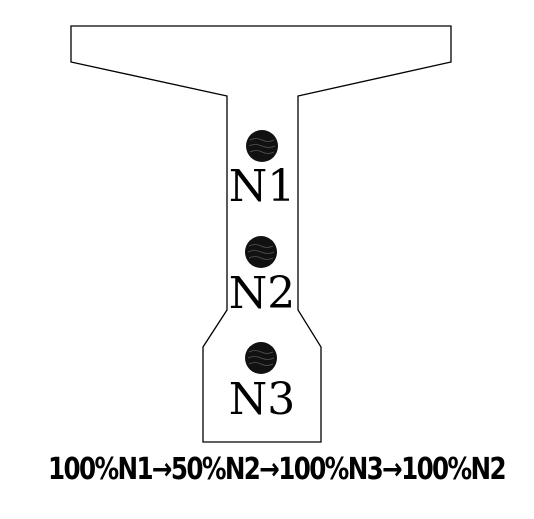 The height and width of the screenshot is (519, 534). What do you see at coordinates (277, 469) in the screenshot?
I see `tensioning-sequence-caption: 100%N1→50%N2→100%N3→100%N2` at bounding box center [277, 469].